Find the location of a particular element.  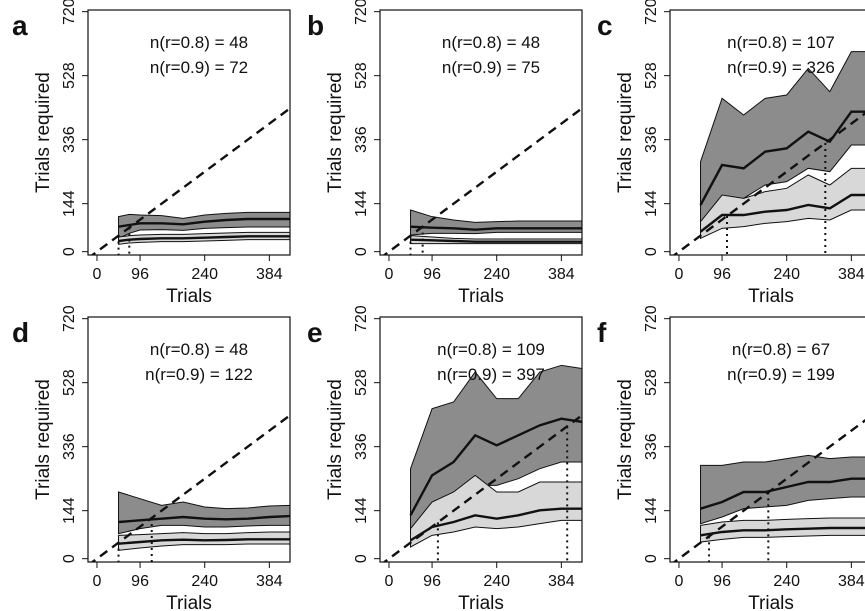

annotation-text: n(r=0.8) = 107 is located at coordinates (781, 42).